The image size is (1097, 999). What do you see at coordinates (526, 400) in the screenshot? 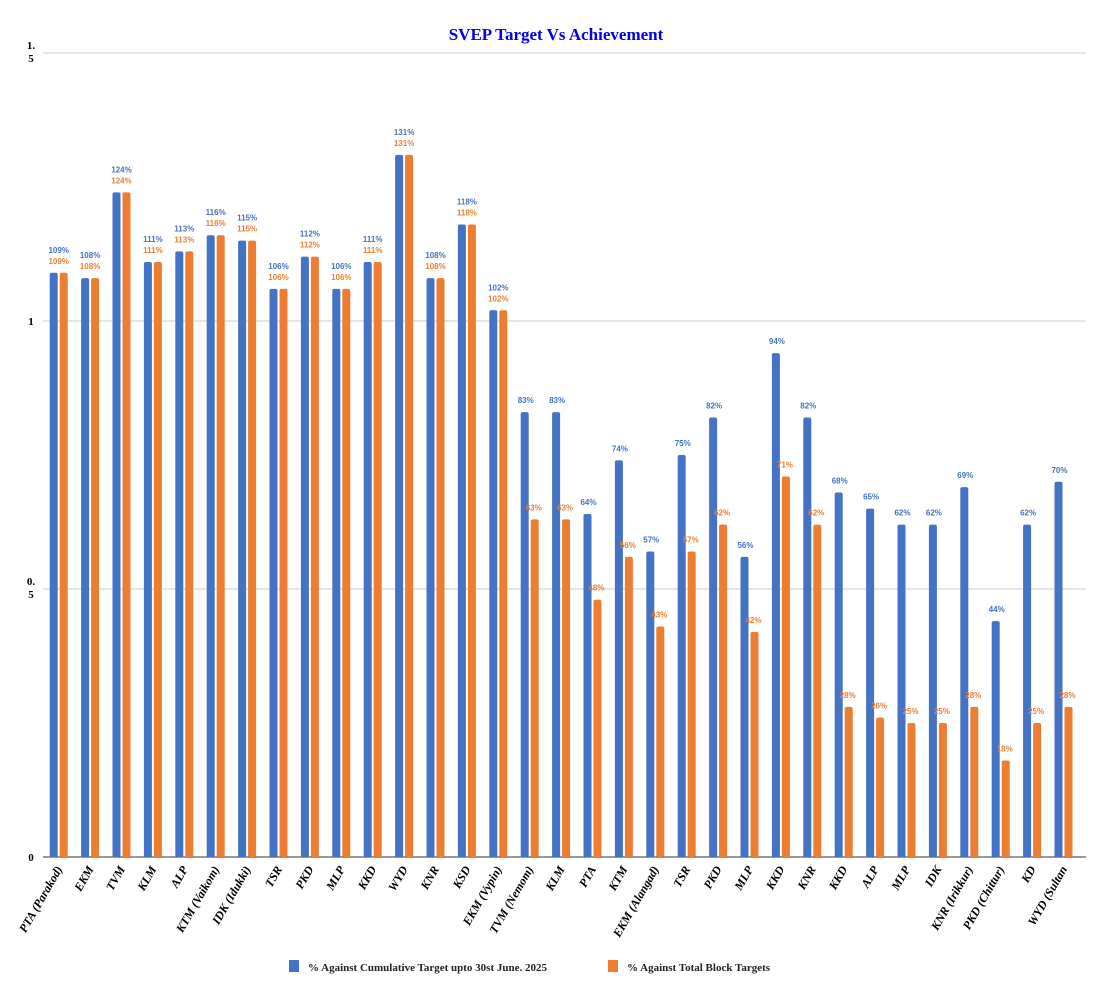
I see `data-label: 83%` at bounding box center [526, 400].